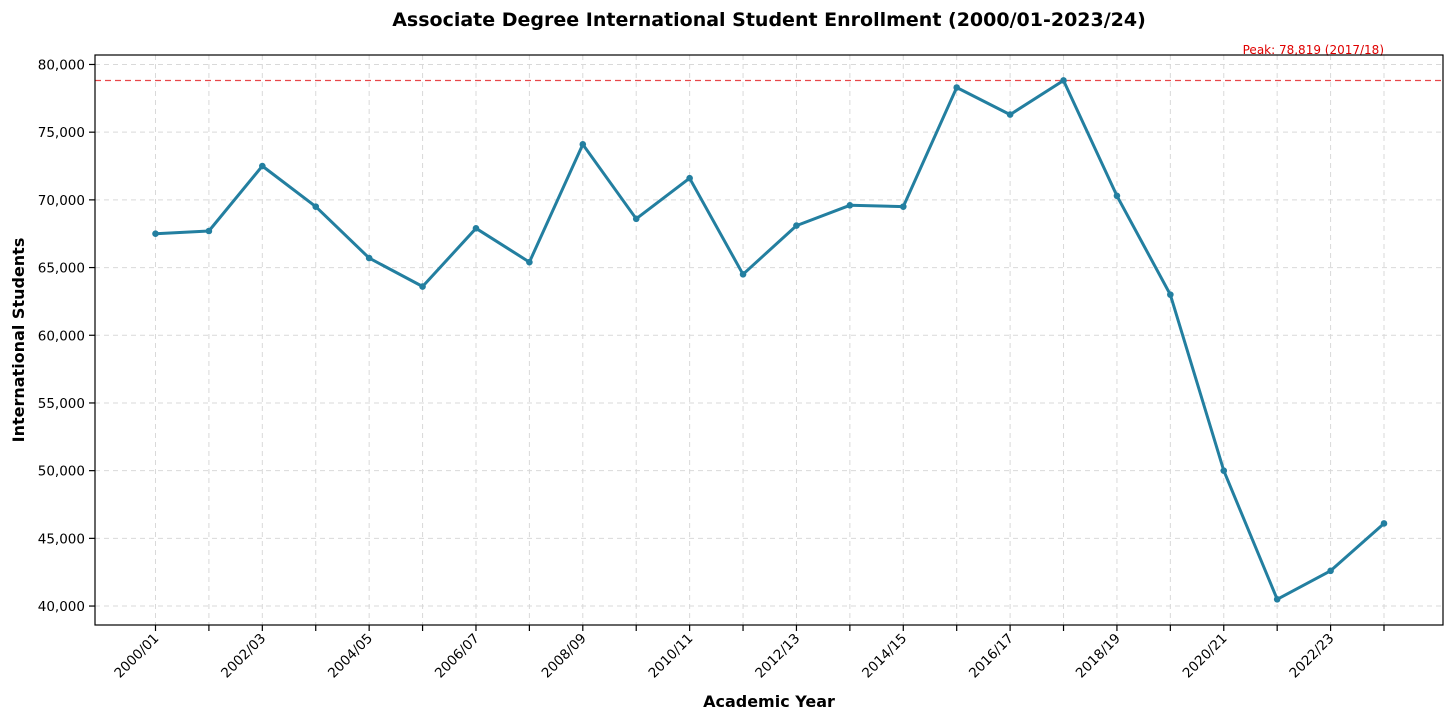 This screenshot has height=722, width=1456. I want to click on x-tick-label: 2022/23, so click(1311, 656).